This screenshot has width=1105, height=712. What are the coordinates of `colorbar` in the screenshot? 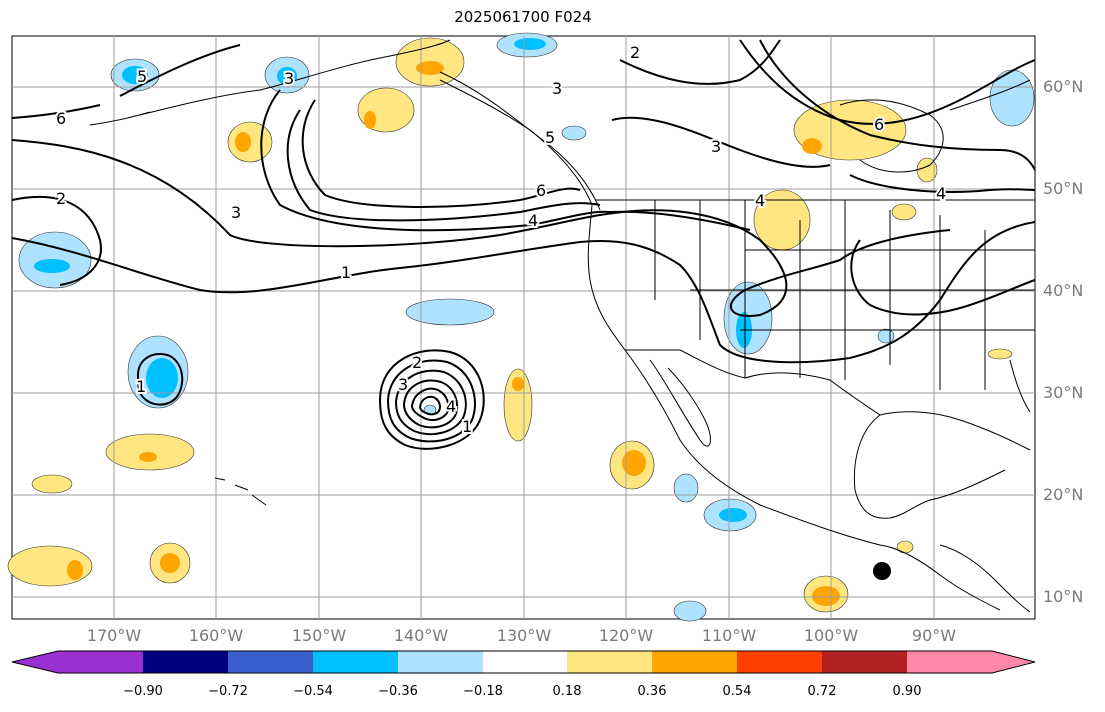 It's located at (523, 662).